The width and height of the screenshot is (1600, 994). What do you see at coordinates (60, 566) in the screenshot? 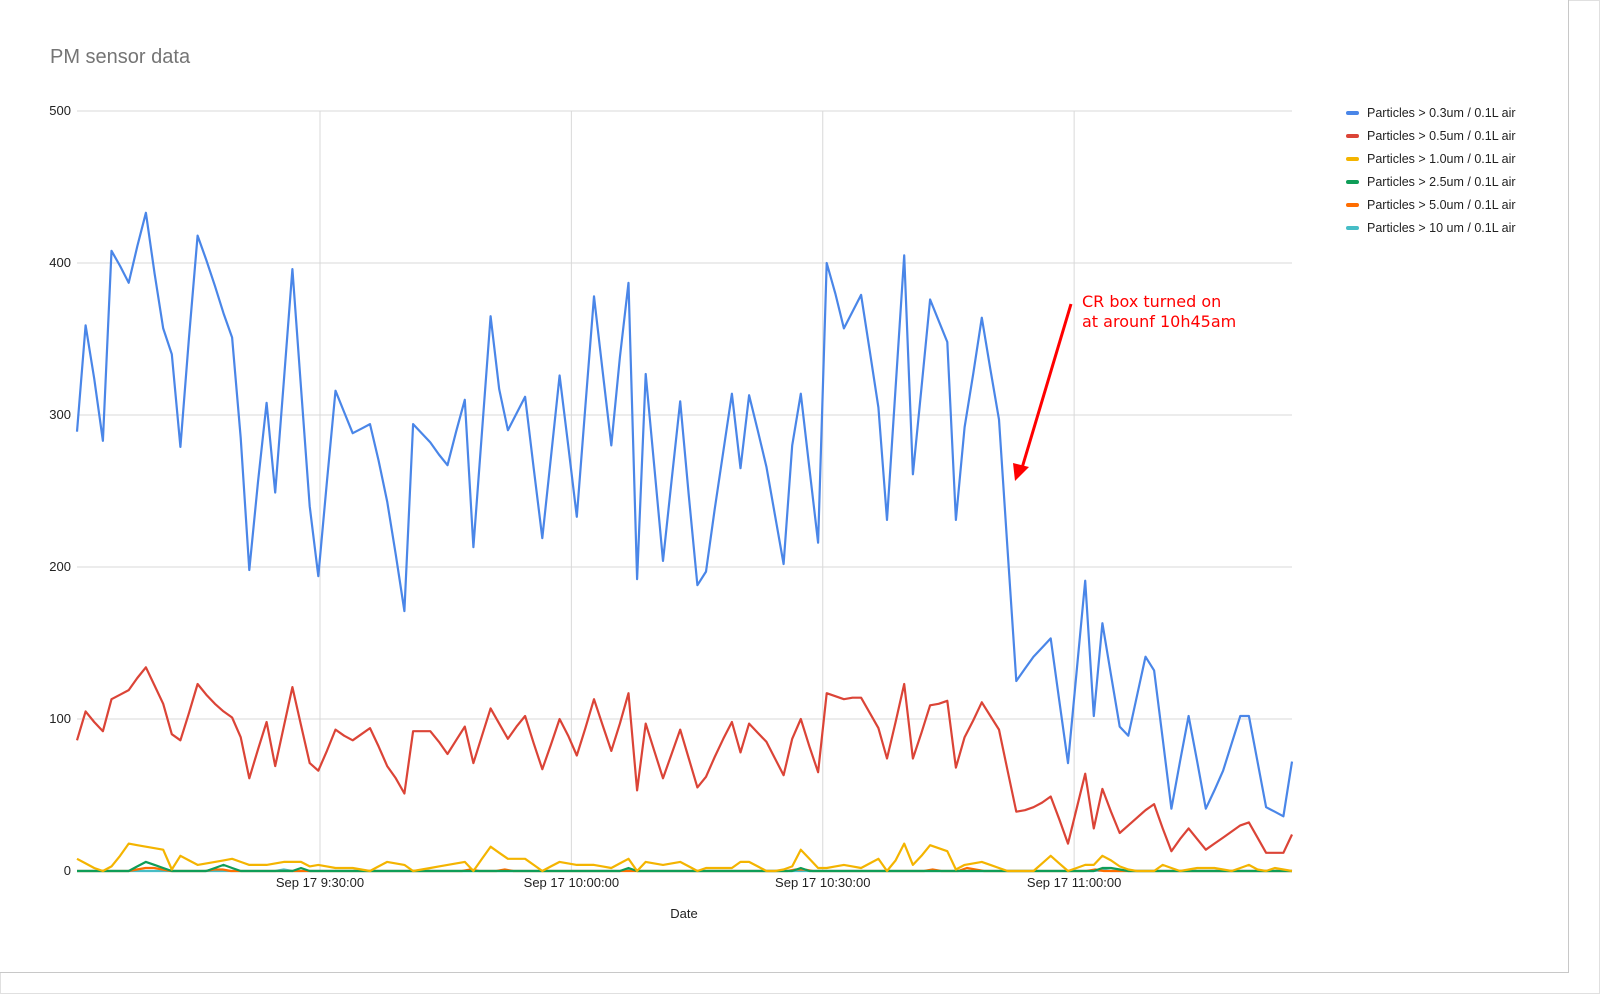
I see `y-tick-label: 200` at bounding box center [60, 566].